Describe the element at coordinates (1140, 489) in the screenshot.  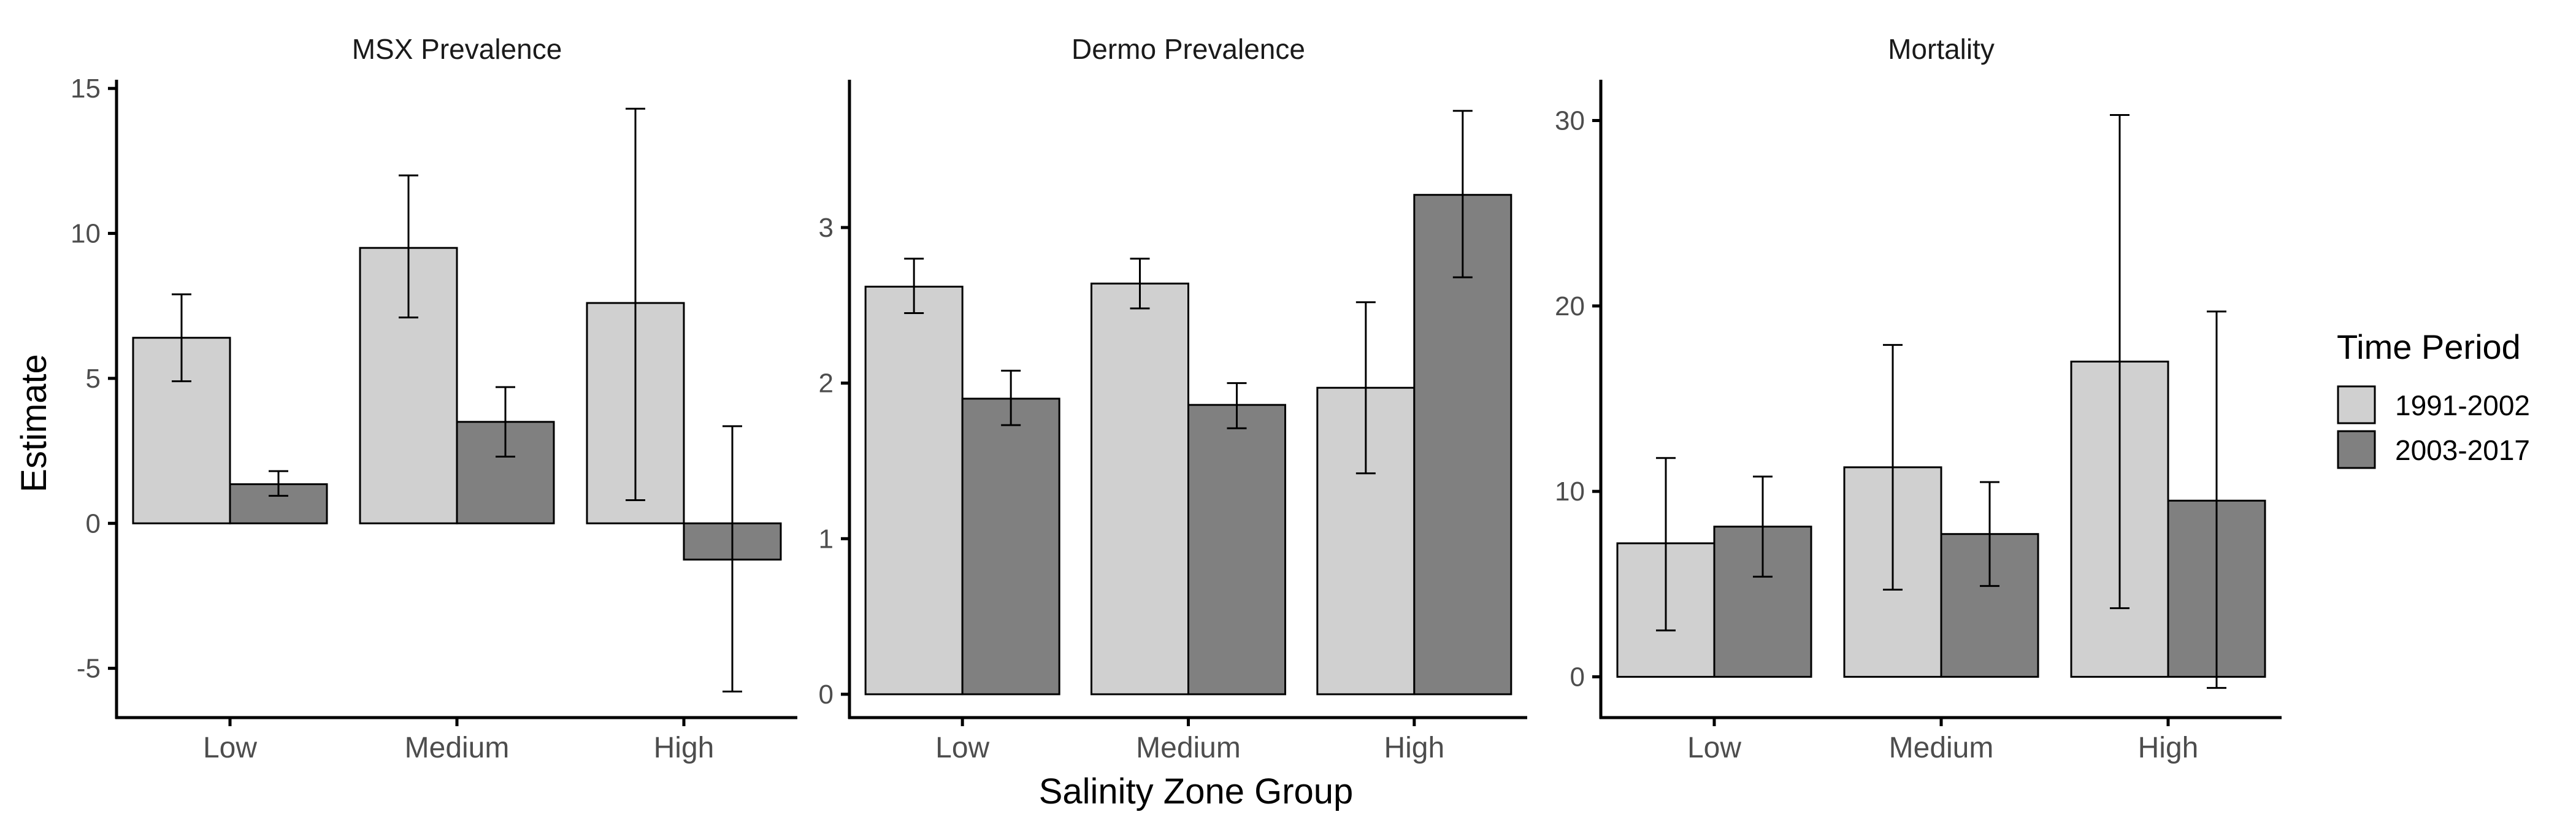
I see `bar-medium-1991-2002` at that location.